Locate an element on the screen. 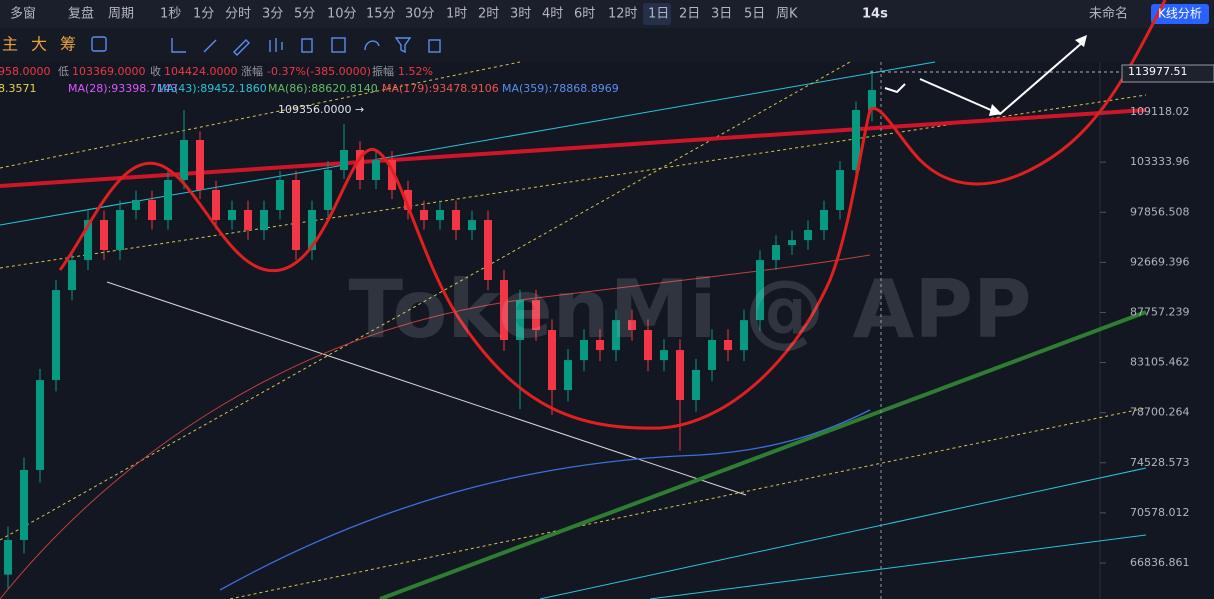 Image resolution: width=1214 pixels, height=599 pixels. period-button: 1日 is located at coordinates (658, 14).